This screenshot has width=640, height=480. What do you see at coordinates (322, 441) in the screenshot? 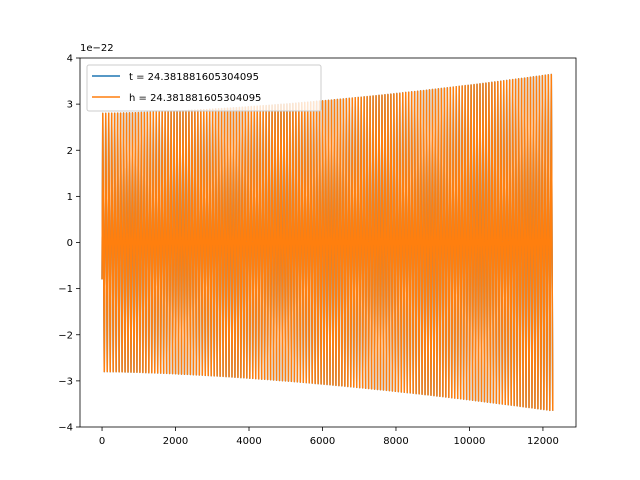
I see `x-tick-label: 6000` at bounding box center [322, 441].